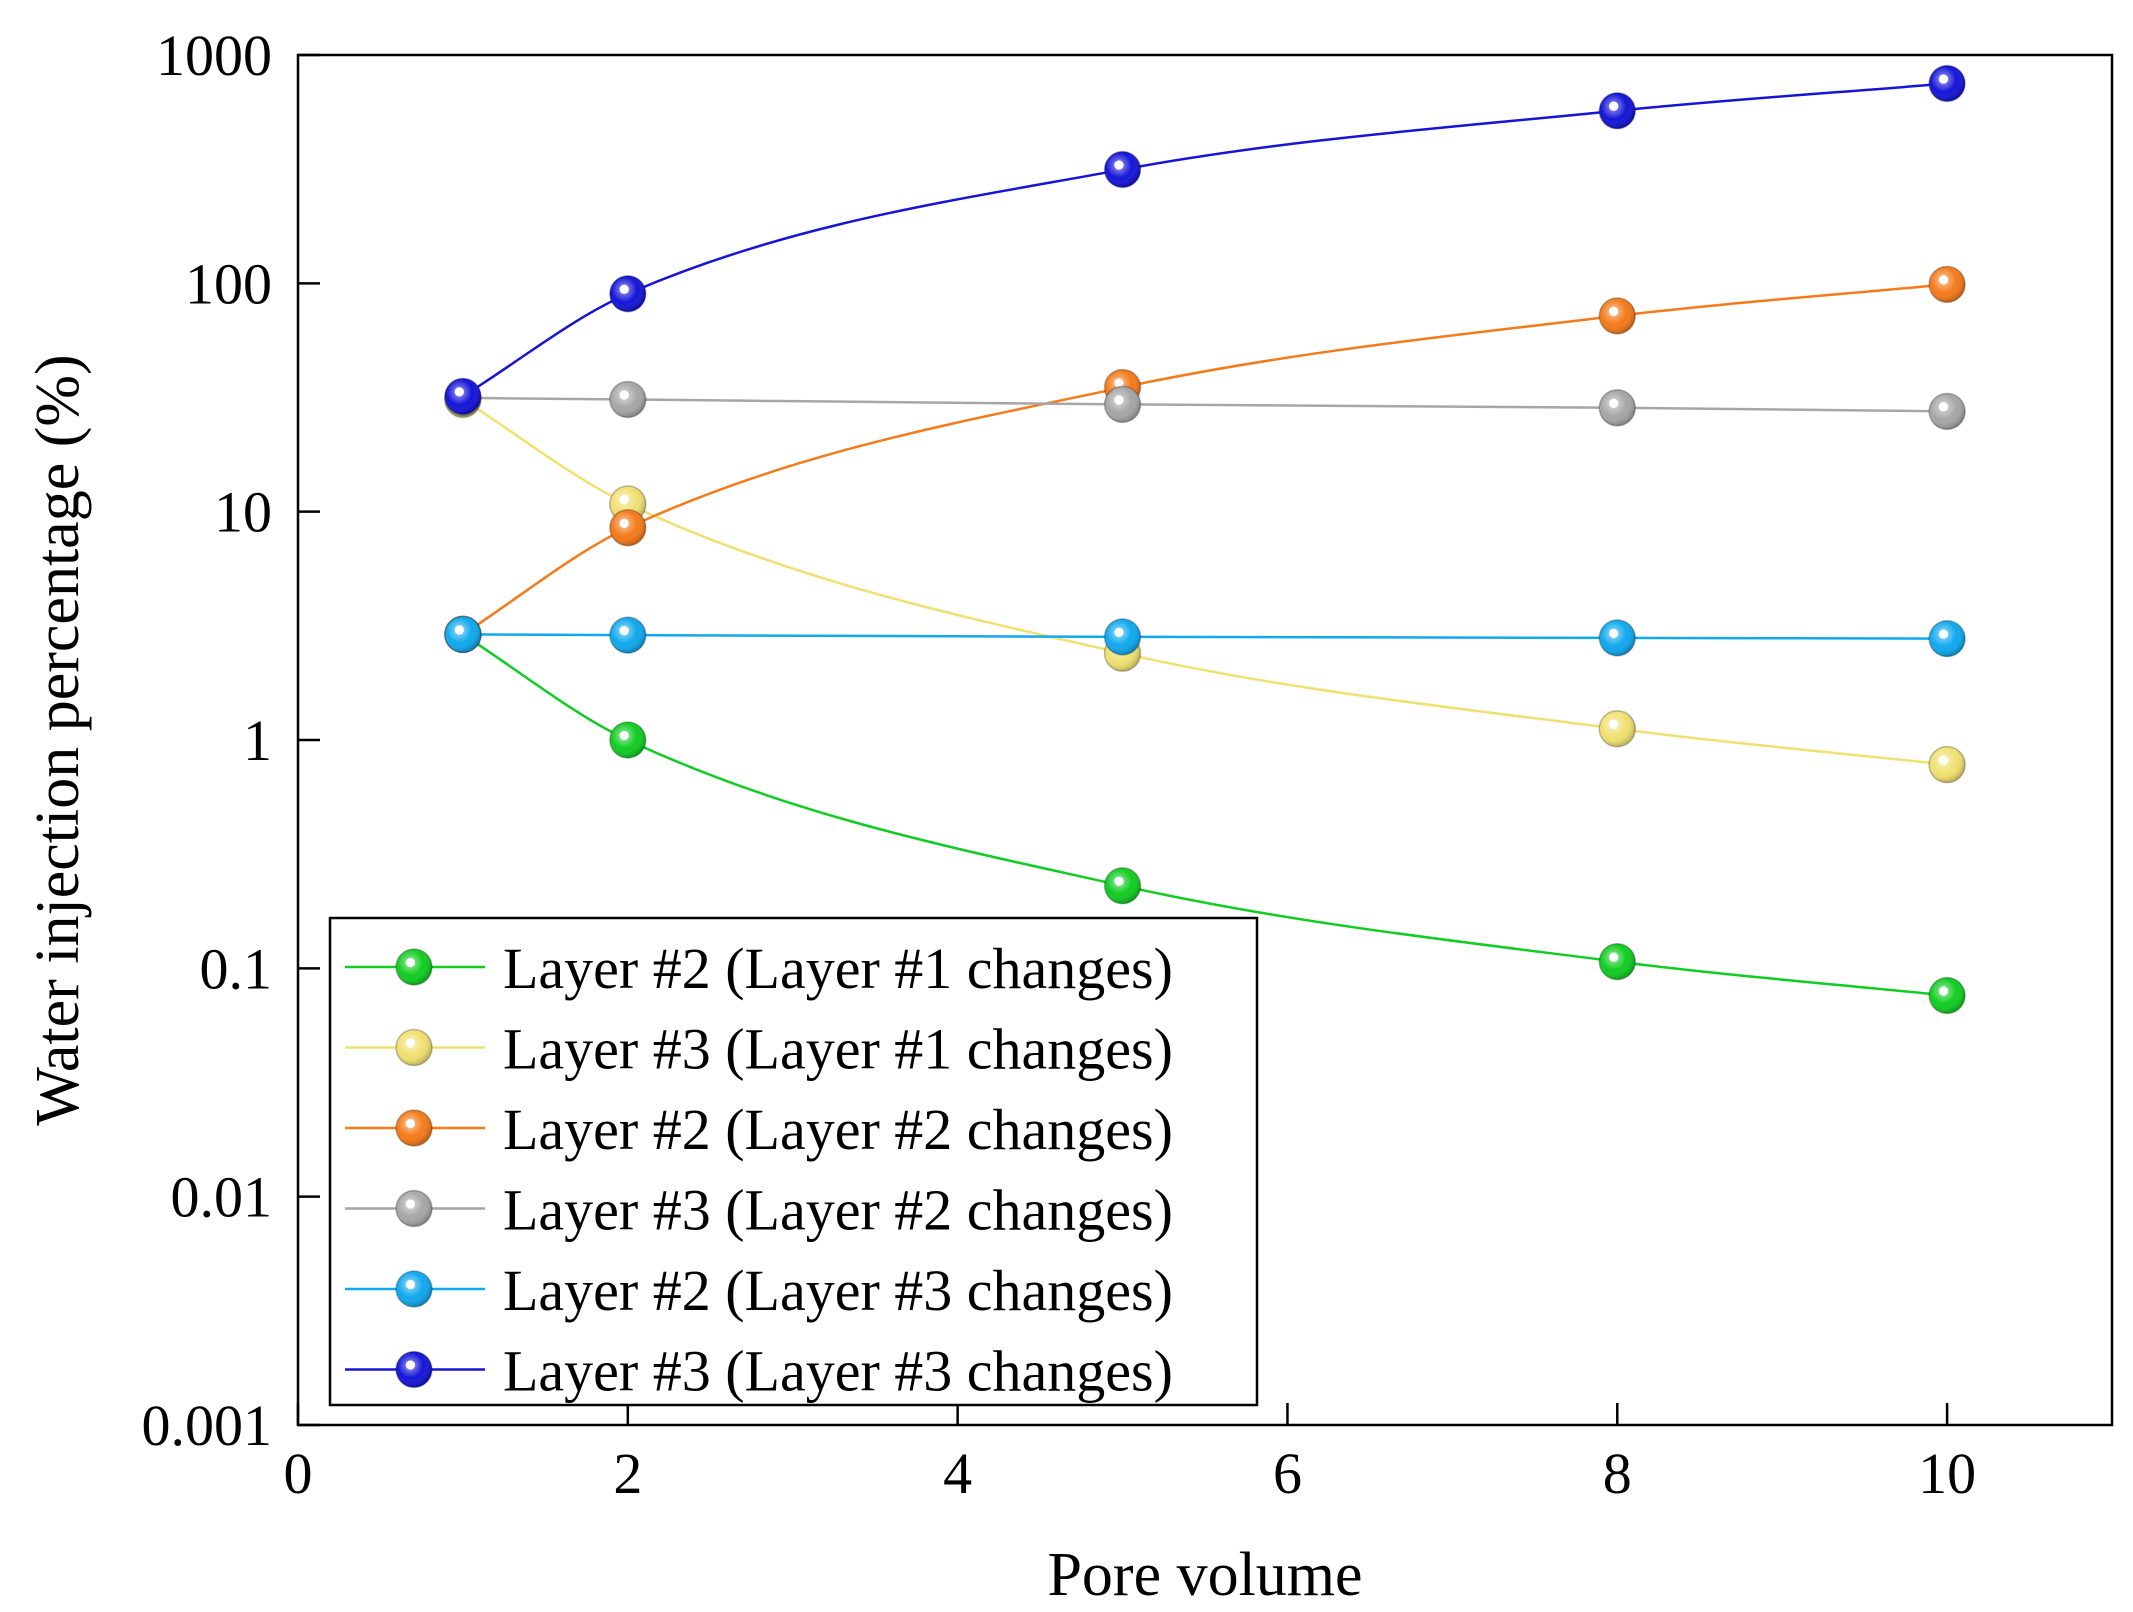 The image size is (2133, 1612). I want to click on legend-item-5: Layer #2 (Layer #3 changes), so click(759, 1290).